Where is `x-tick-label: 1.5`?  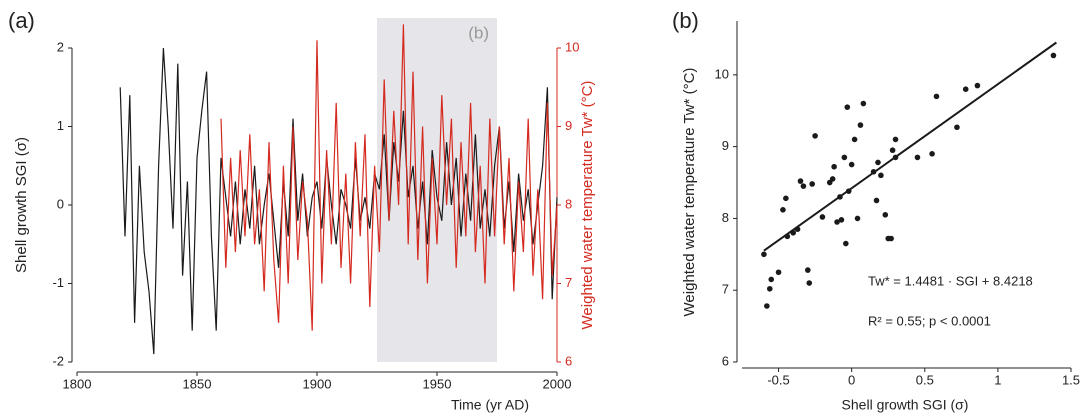 x-tick-label: 1.5 is located at coordinates (1071, 379).